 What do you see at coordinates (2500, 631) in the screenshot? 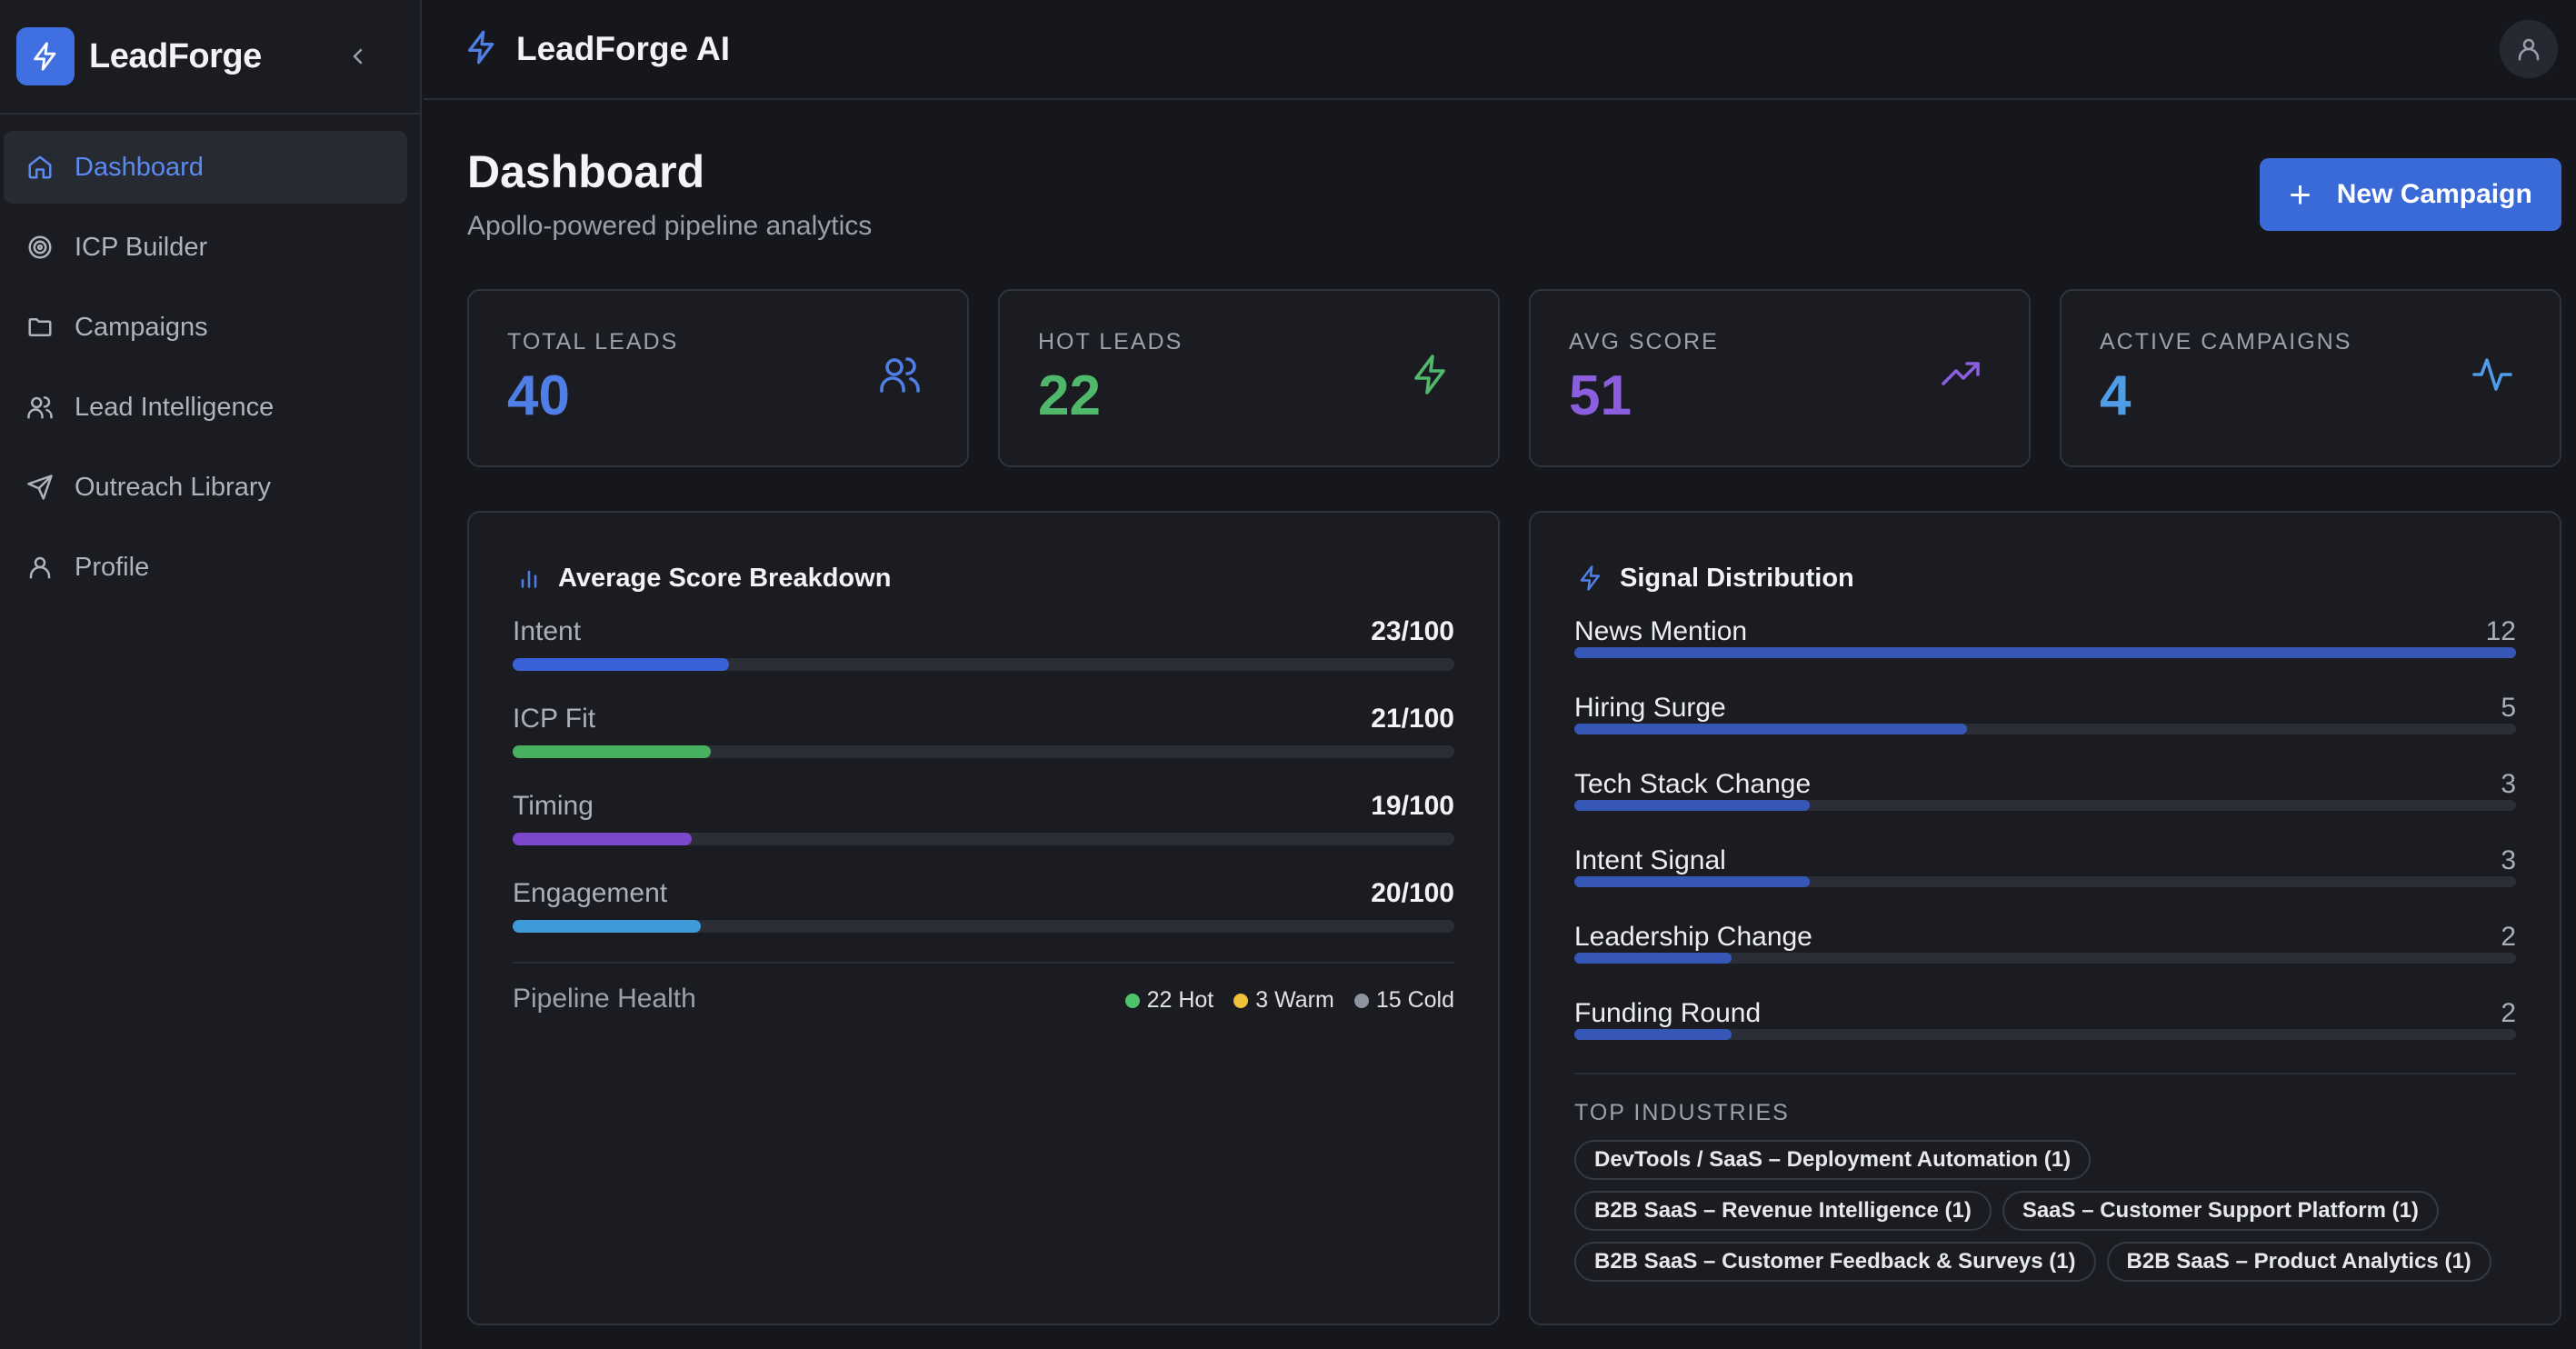
I see `signal-count: 12` at bounding box center [2500, 631].